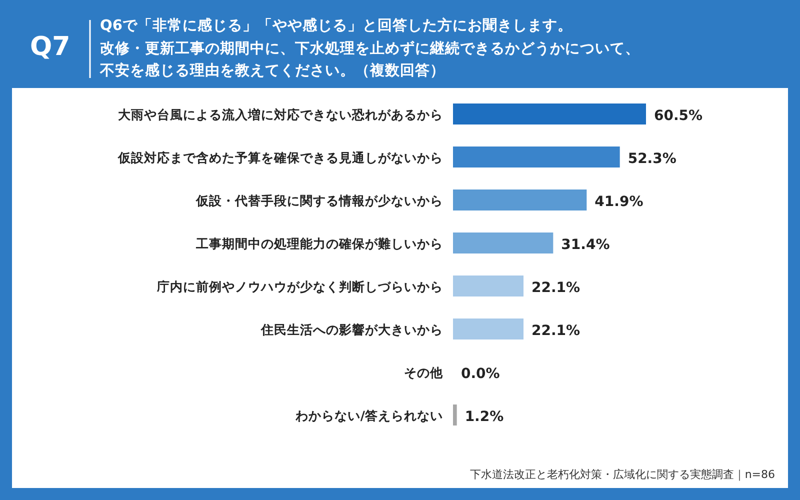 The height and width of the screenshot is (500, 800). Describe the element at coordinates (319, 200) in the screenshot. I see `y-tick-label: 仮設・代替手段に関する情報が少ないから` at that location.